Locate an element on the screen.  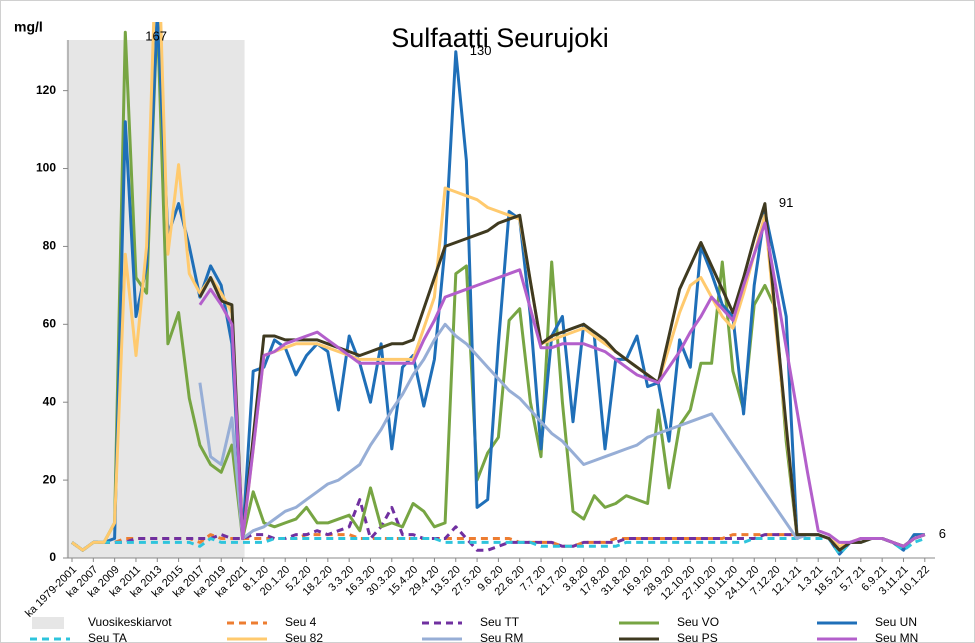
data-label: 6 is located at coordinates (942, 533).